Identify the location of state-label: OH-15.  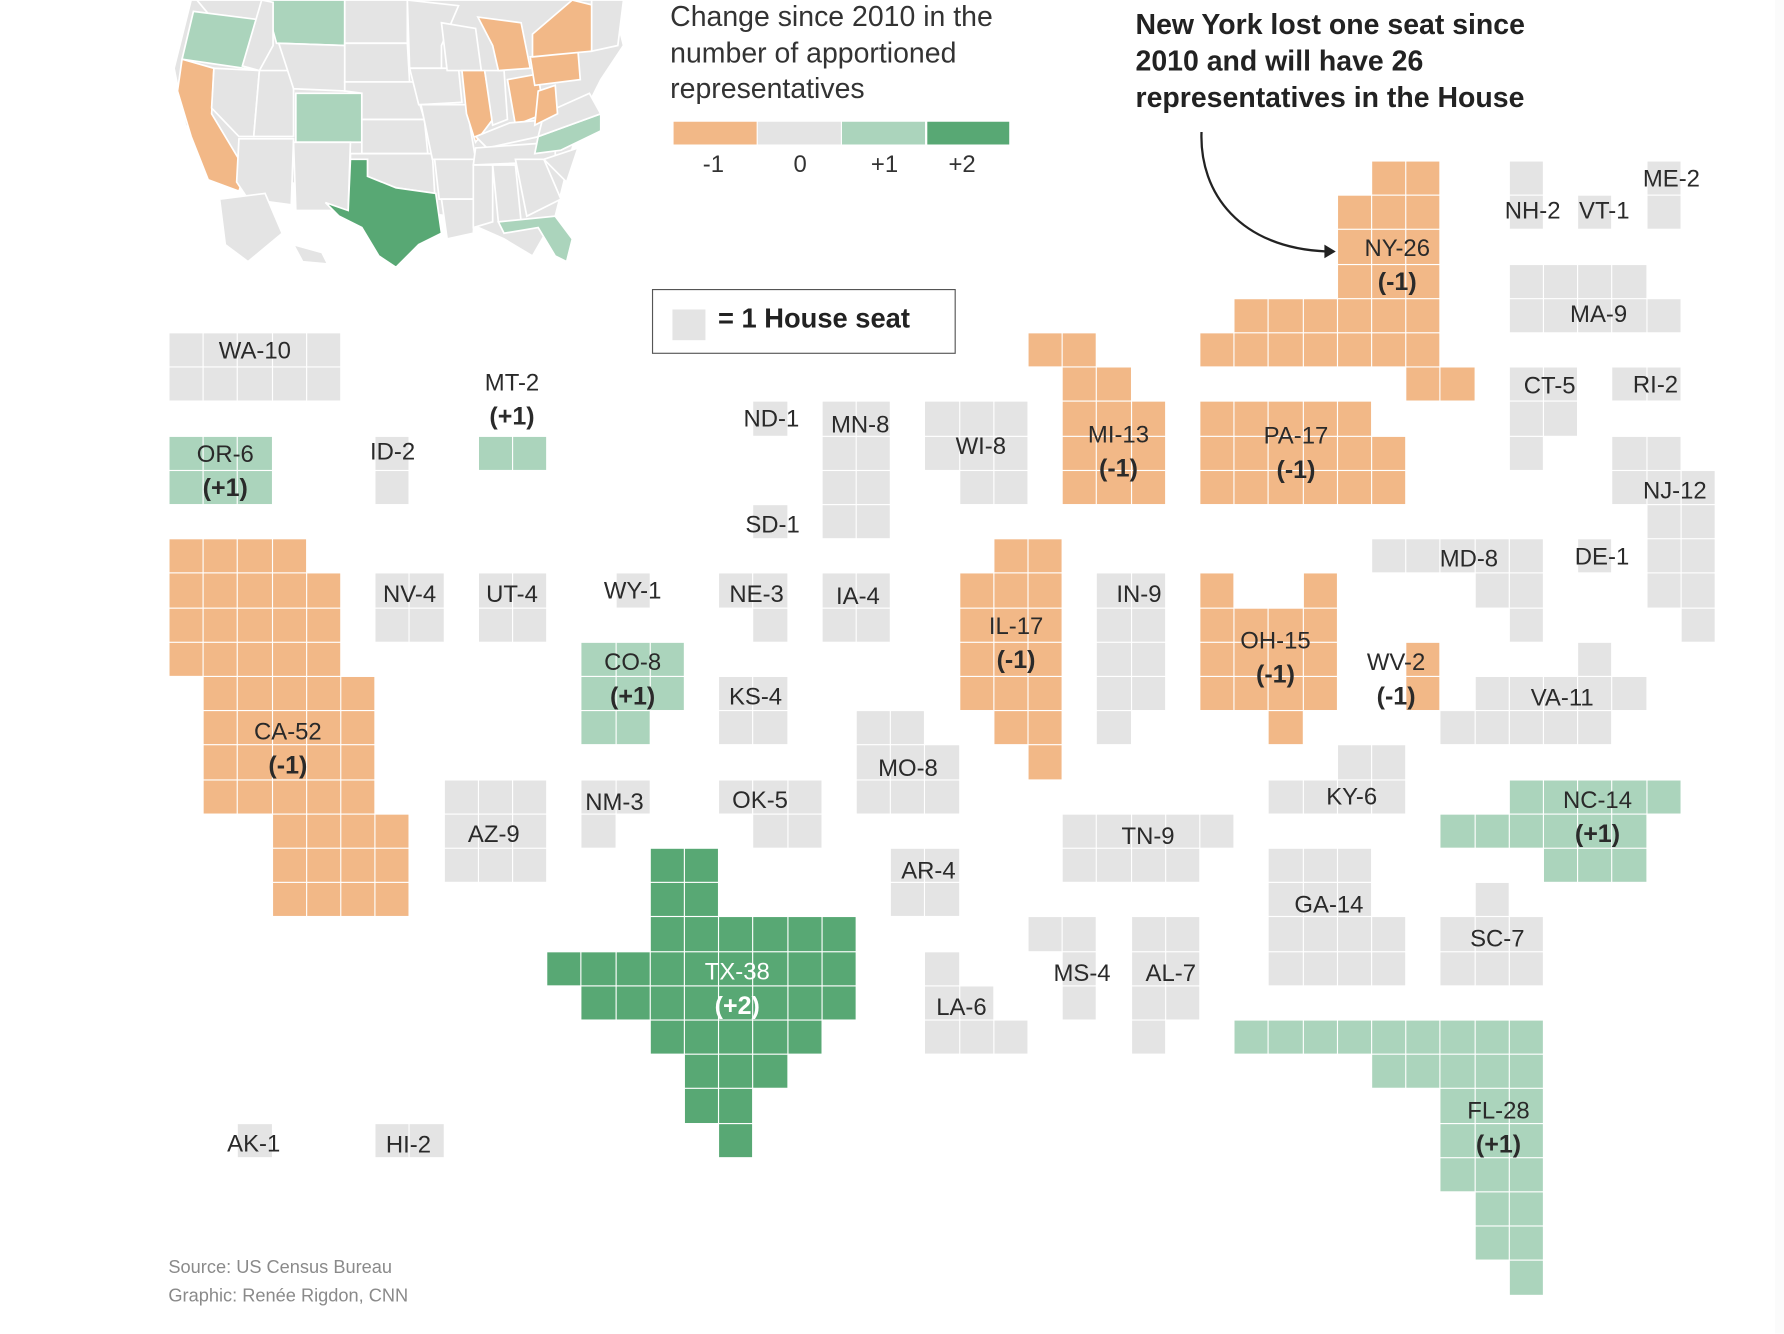
(1275, 641).